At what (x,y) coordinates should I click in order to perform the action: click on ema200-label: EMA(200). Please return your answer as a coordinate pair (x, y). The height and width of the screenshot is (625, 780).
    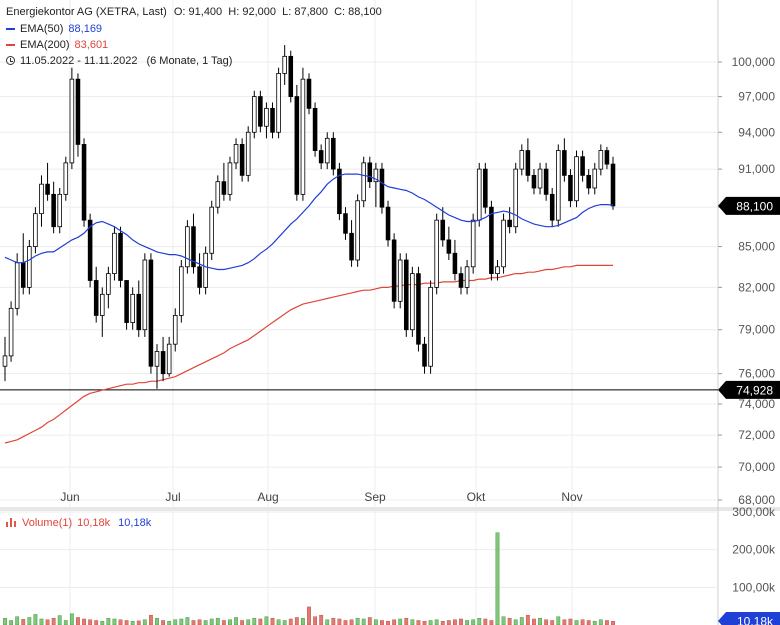
    Looking at the image, I should click on (45, 45).